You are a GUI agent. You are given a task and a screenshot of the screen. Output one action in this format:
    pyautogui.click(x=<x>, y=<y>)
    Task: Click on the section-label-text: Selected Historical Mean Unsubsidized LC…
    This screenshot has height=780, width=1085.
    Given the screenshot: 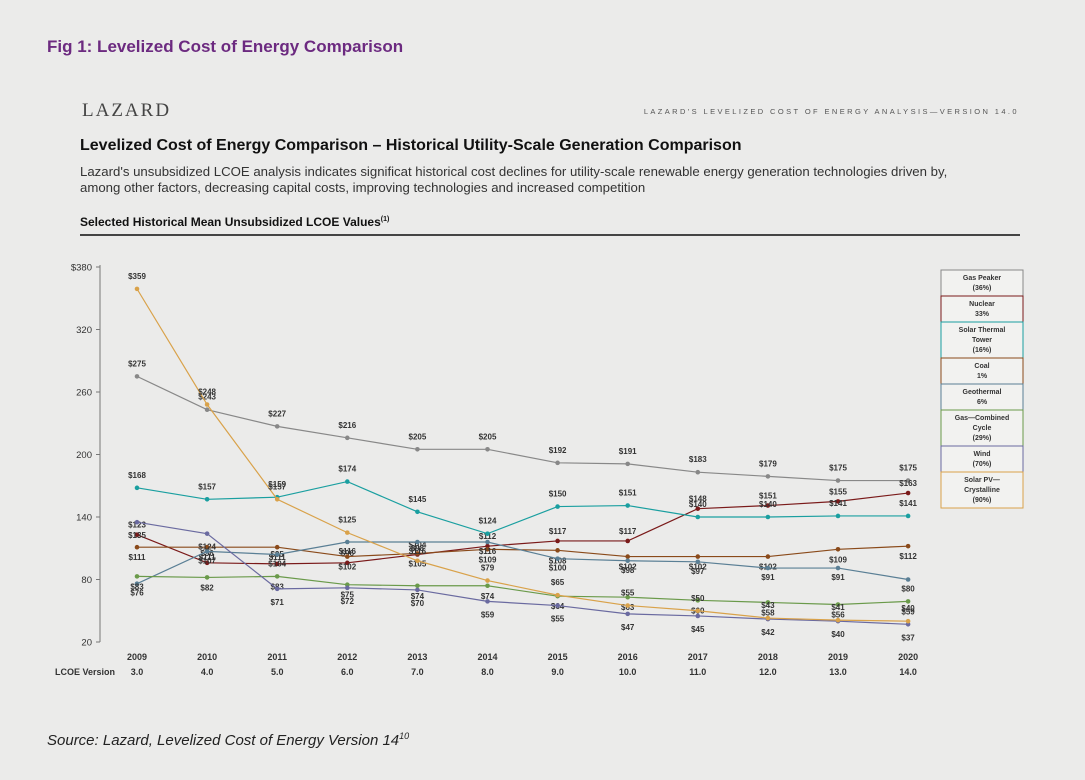 What is the action you would take?
    pyautogui.click(x=230, y=222)
    